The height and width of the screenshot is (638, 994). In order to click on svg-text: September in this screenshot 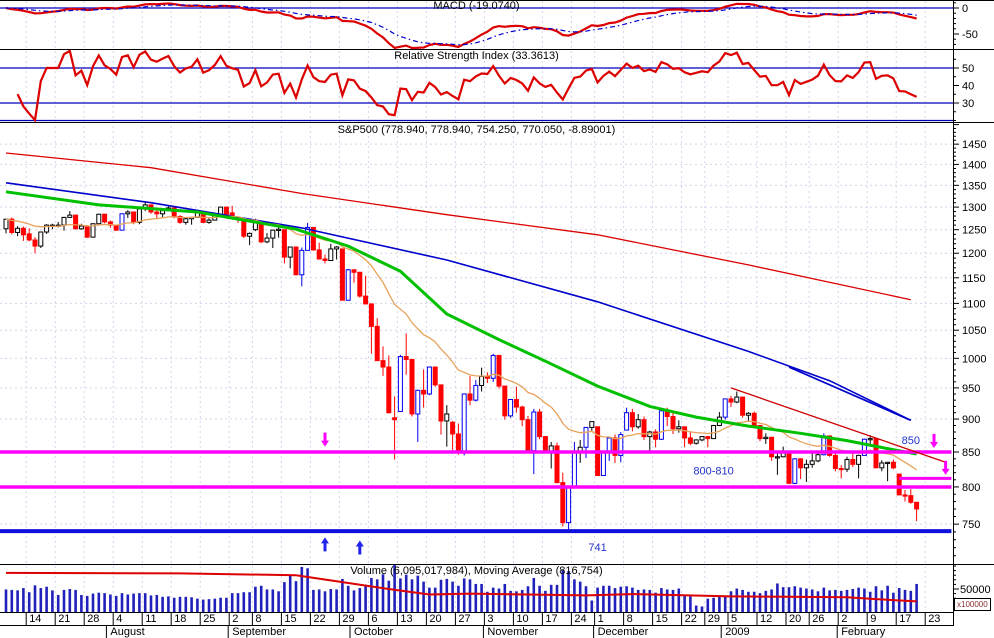, I will do `click(259, 632)`.